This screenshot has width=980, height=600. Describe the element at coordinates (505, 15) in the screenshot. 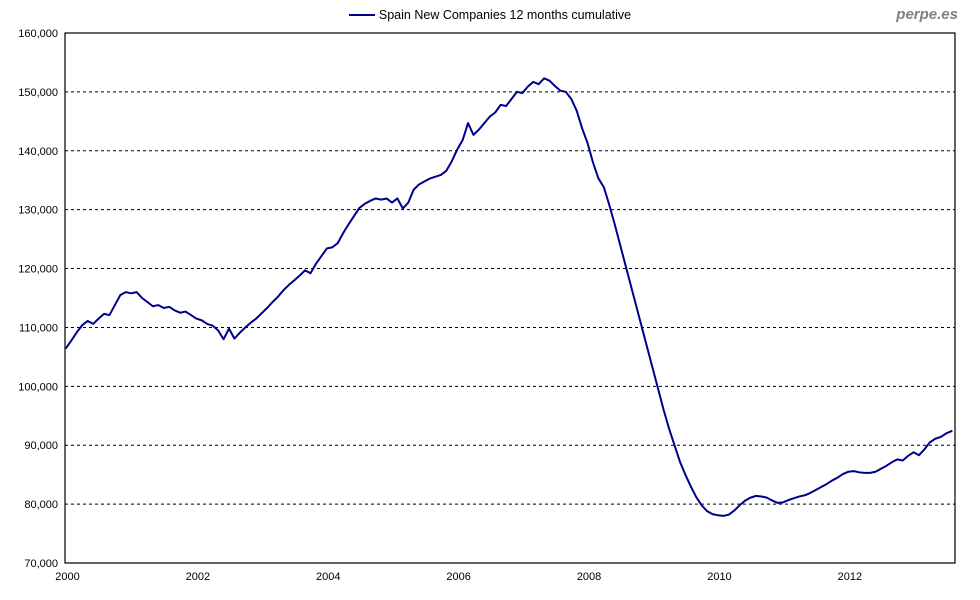

I see `legend-label: Spain New Companies 12 months cumulative` at that location.